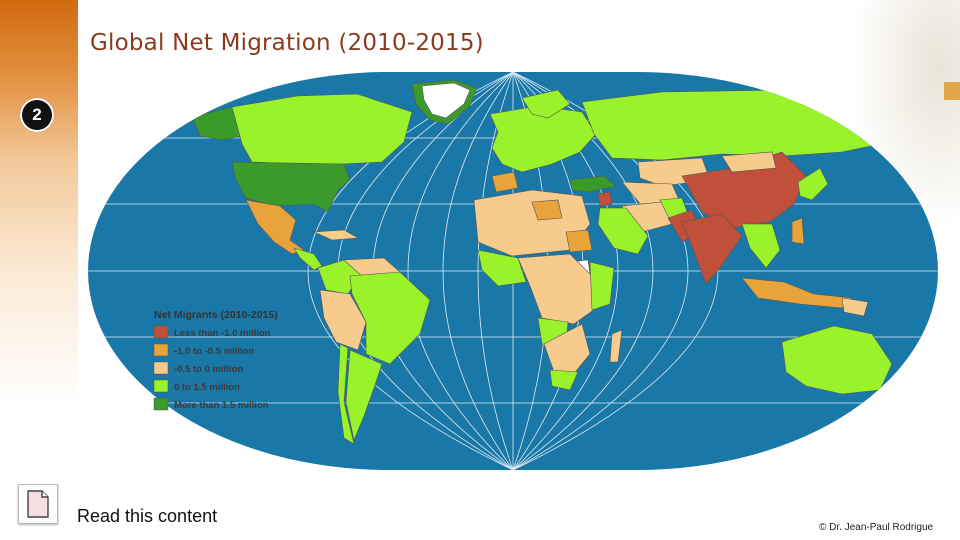 This screenshot has width=960, height=540. What do you see at coordinates (813, 184) in the screenshot?
I see `region-japan-korea` at bounding box center [813, 184].